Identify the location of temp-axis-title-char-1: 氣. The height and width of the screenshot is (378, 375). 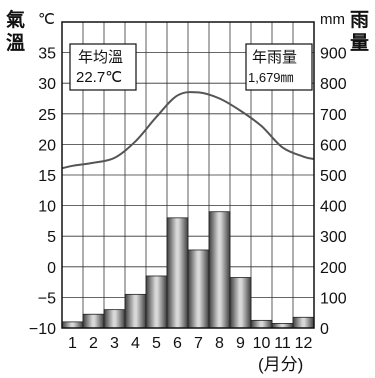
(15, 19).